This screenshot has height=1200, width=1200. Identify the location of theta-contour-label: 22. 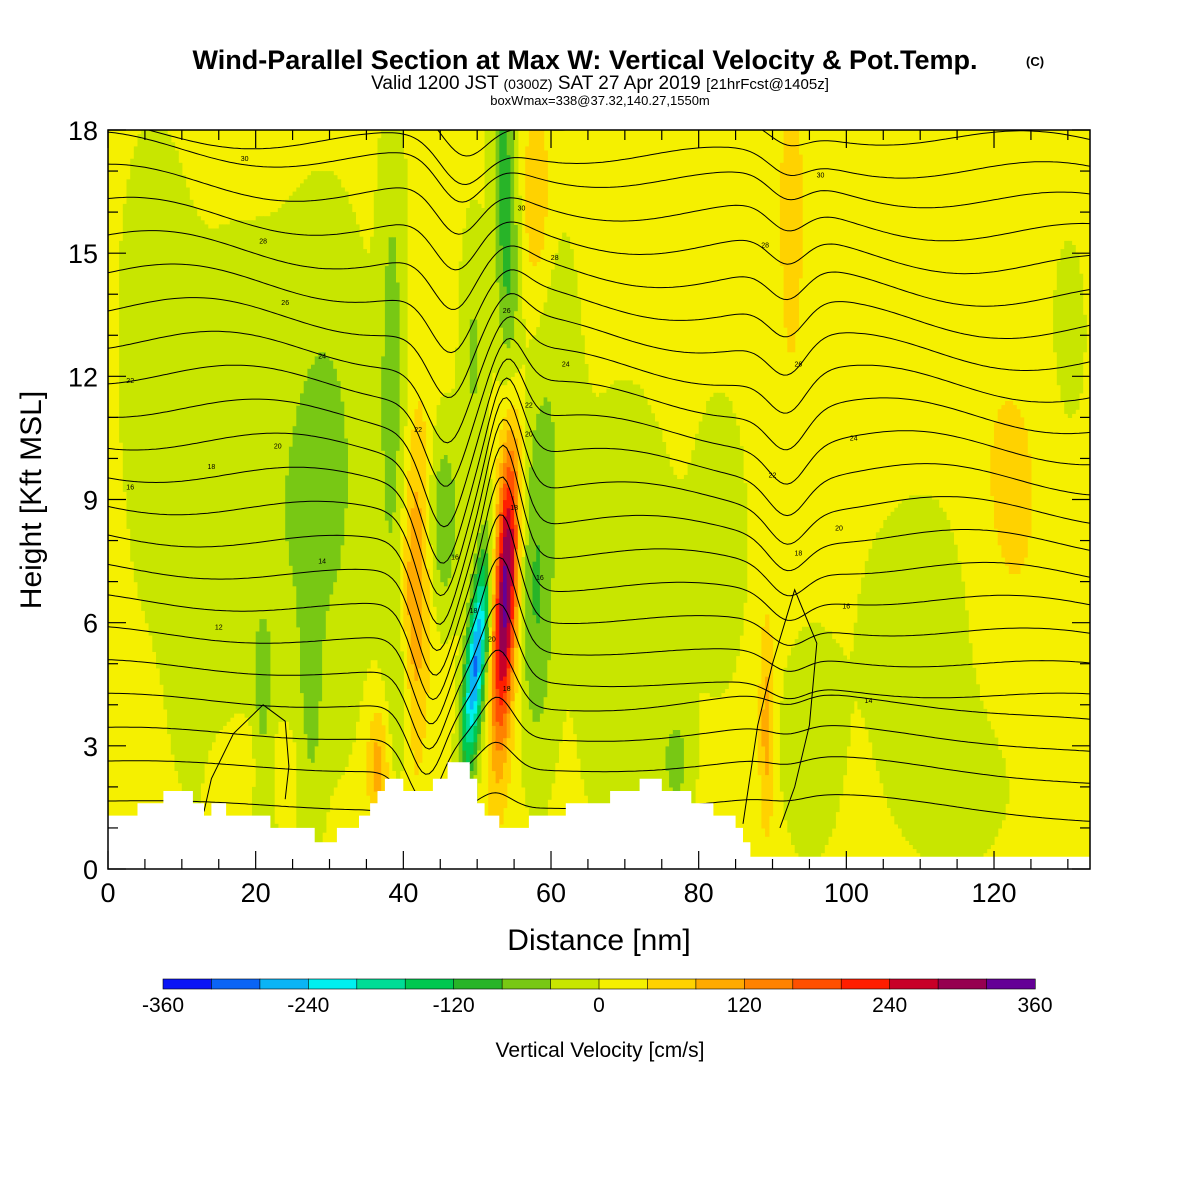
(130, 381).